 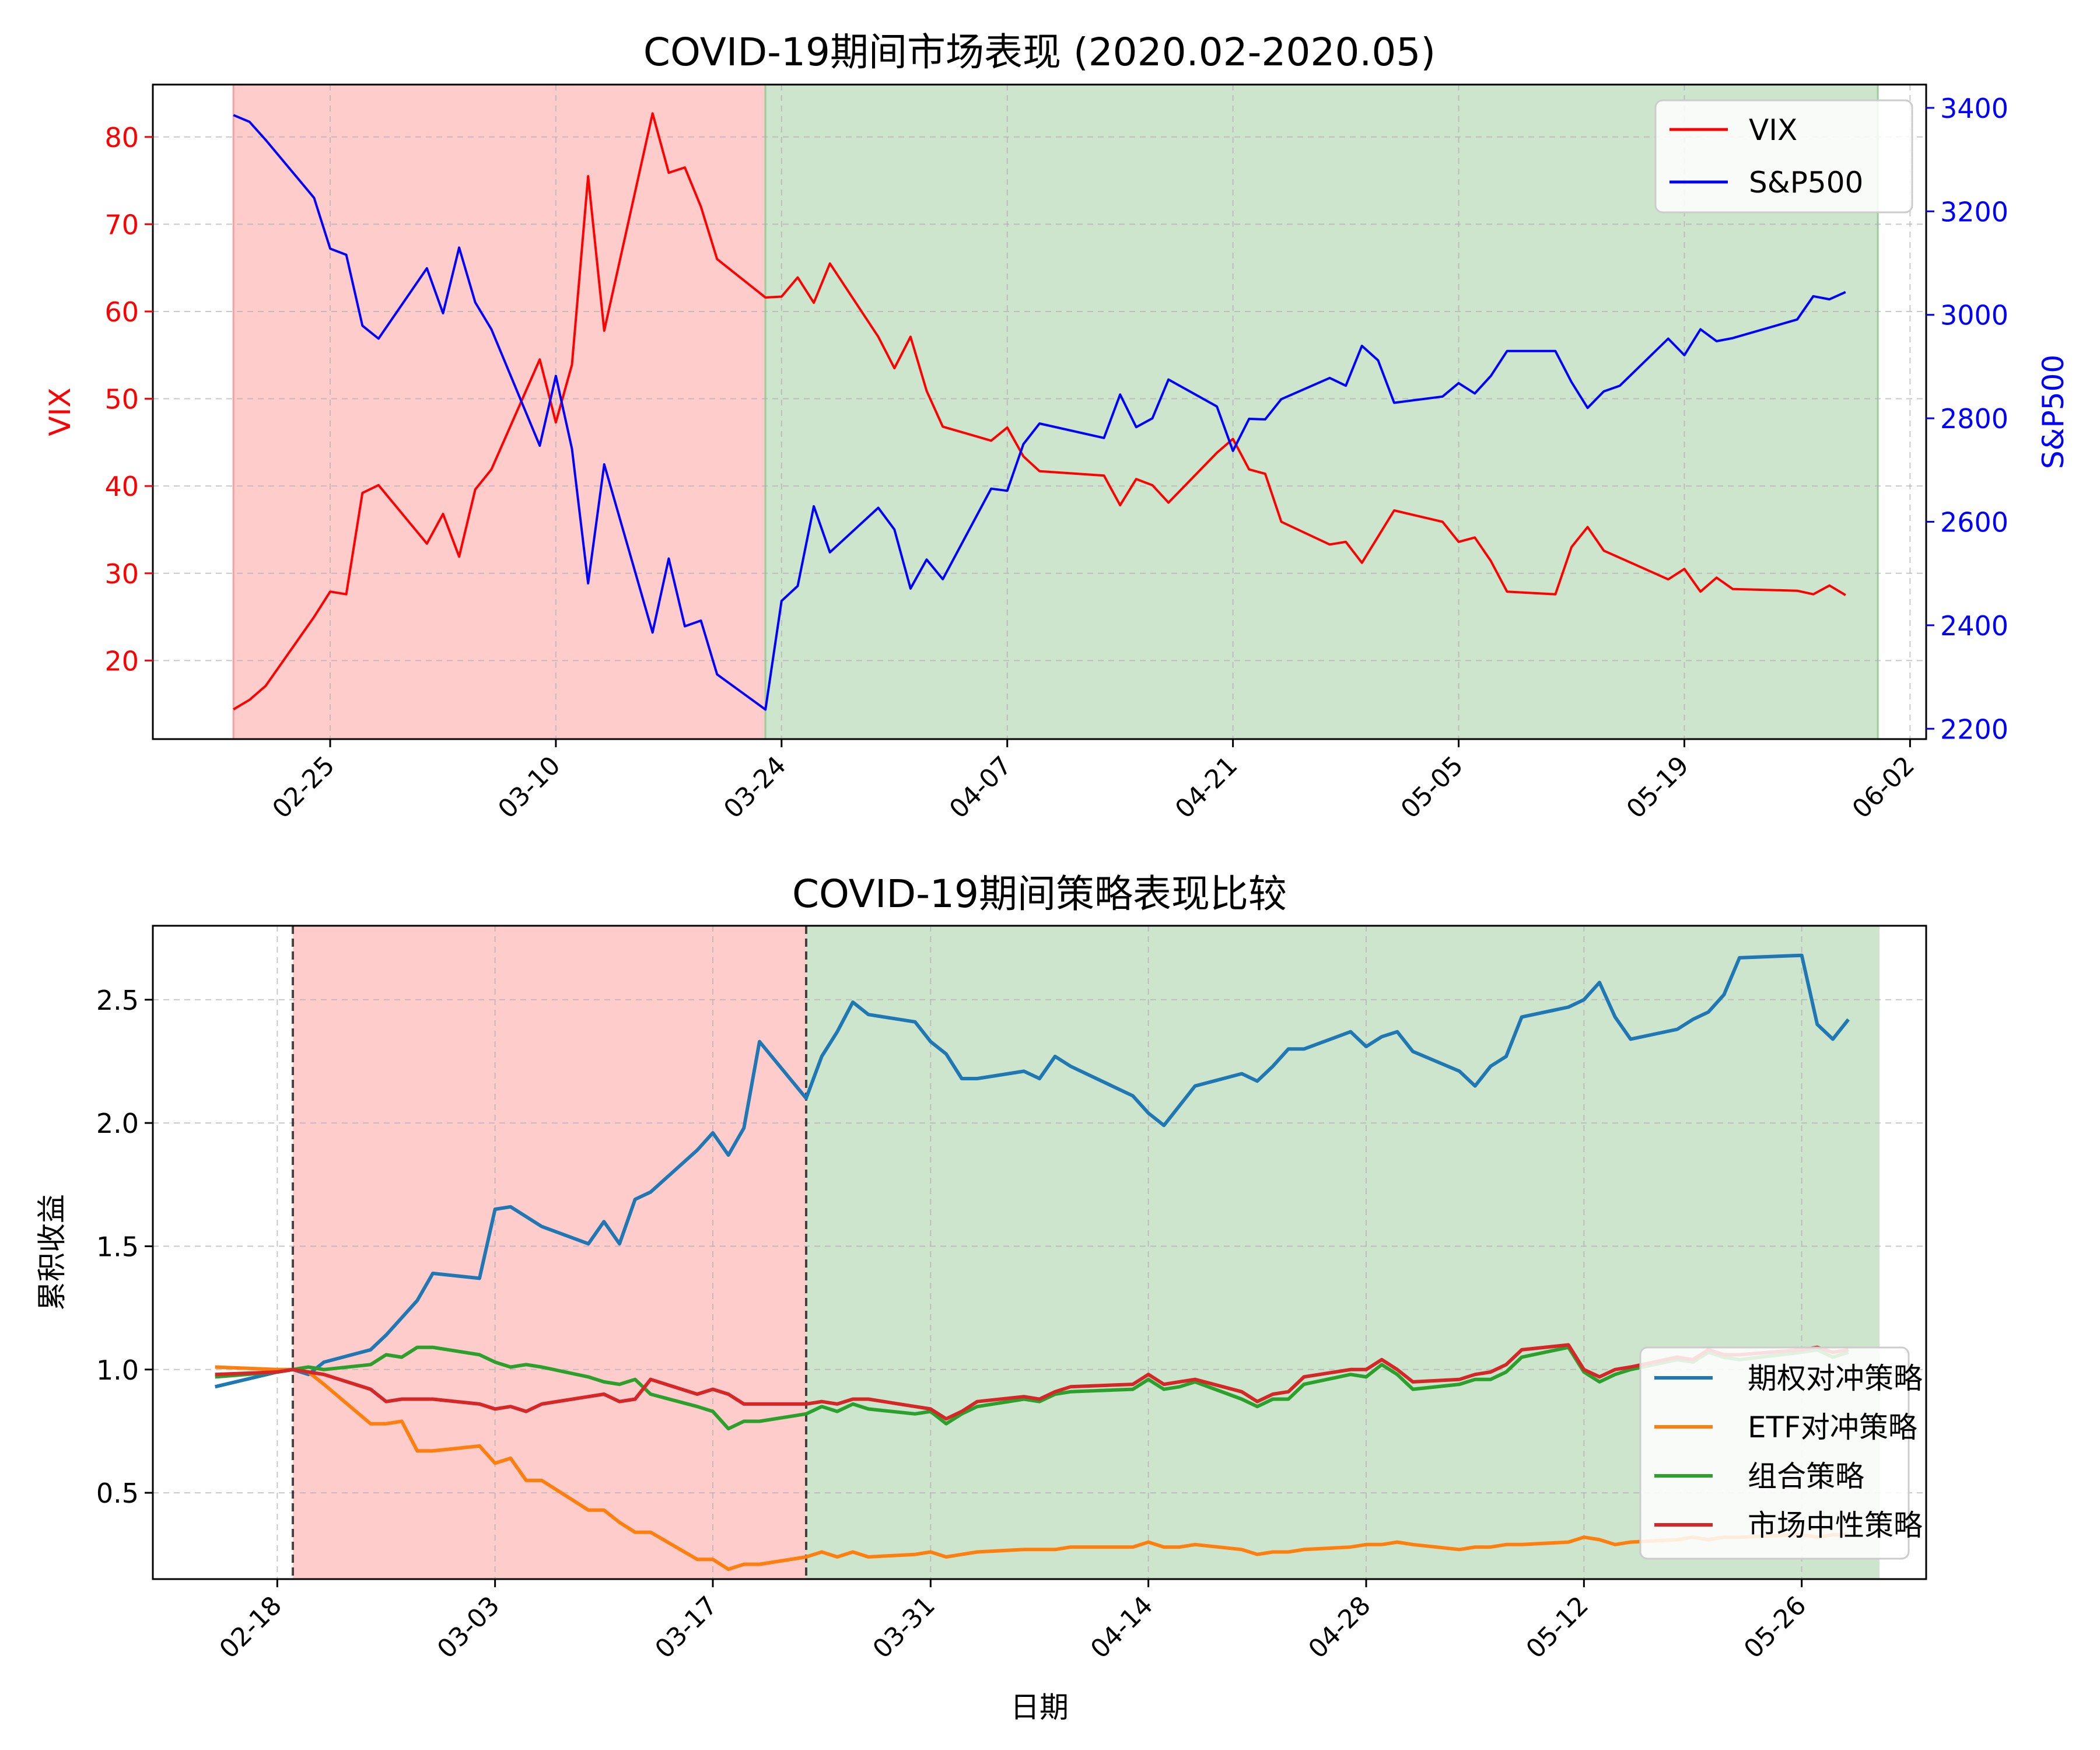 I want to click on y-right-tick-label: 3200, so click(x=1974, y=212).